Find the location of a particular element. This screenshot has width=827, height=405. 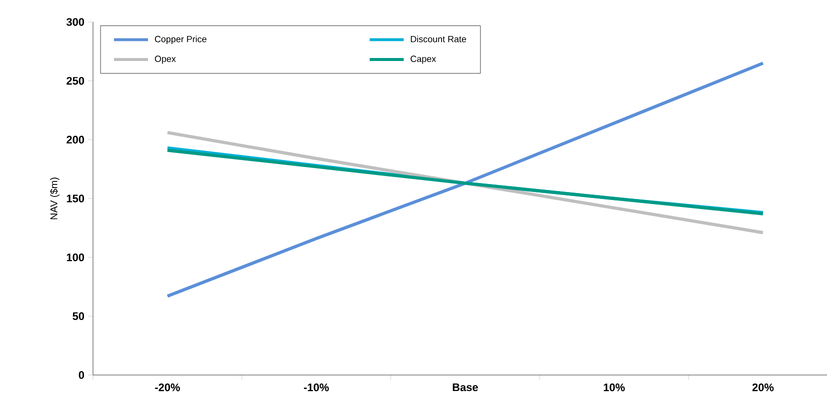

legend-label: Opex is located at coordinates (165, 60).